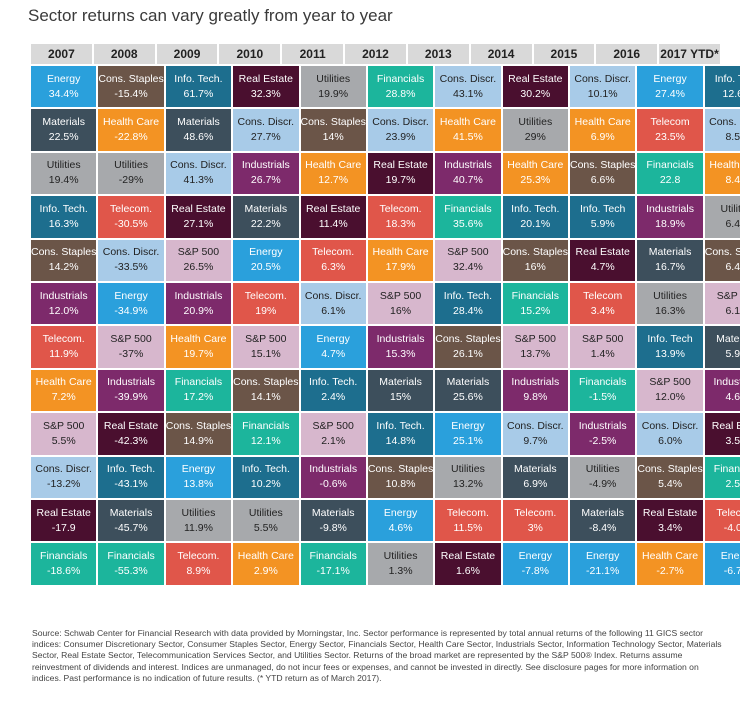 The height and width of the screenshot is (712, 740). Describe the element at coordinates (725, 425) in the screenshot. I see `sector-label: Real Estae` at that location.